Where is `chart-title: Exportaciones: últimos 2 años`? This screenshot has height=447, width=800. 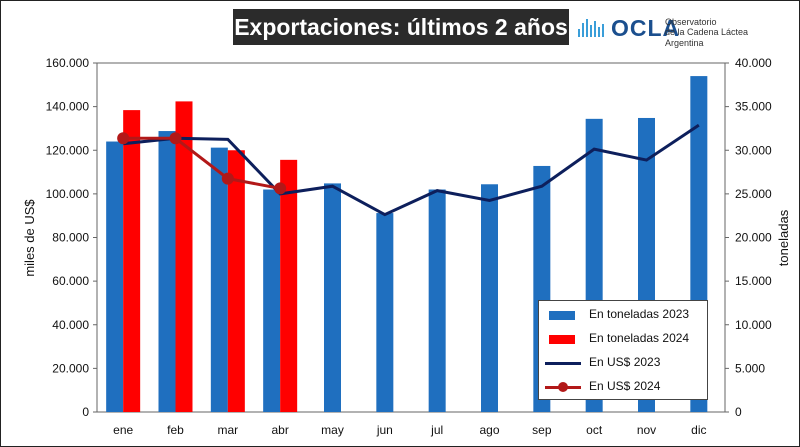 chart-title: Exportaciones: últimos 2 años is located at coordinates (401, 27).